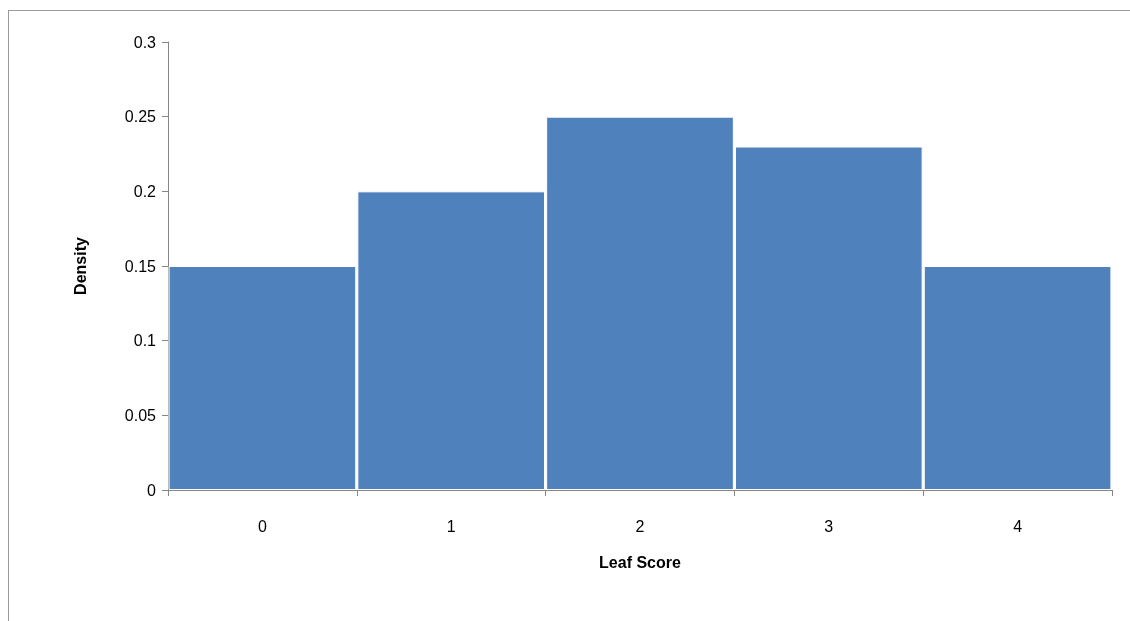 This screenshot has width=1130, height=621. Describe the element at coordinates (145, 42) in the screenshot. I see `y-tick-label: 0.3` at that location.